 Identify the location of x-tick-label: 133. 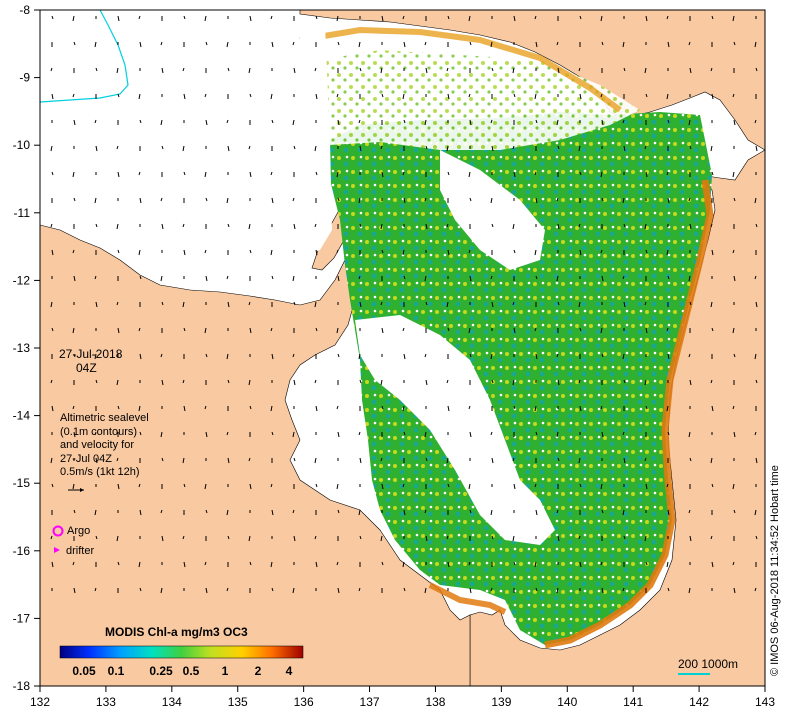
(106, 702).